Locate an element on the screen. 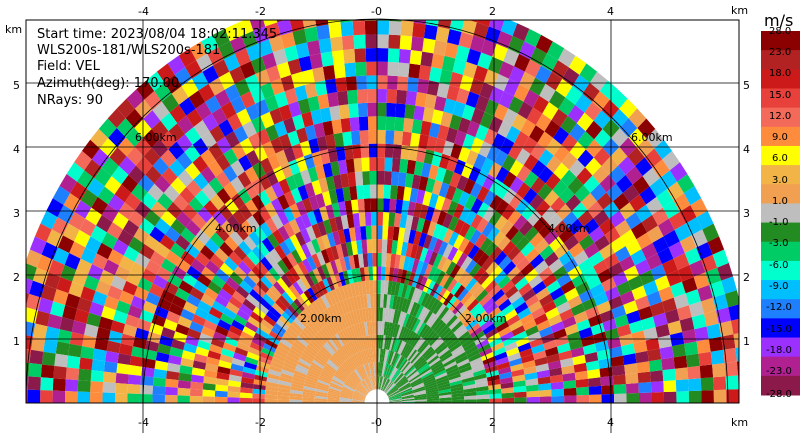 The width and height of the screenshot is (800, 435). range-ring-label: 6.00km is located at coordinates (652, 137).